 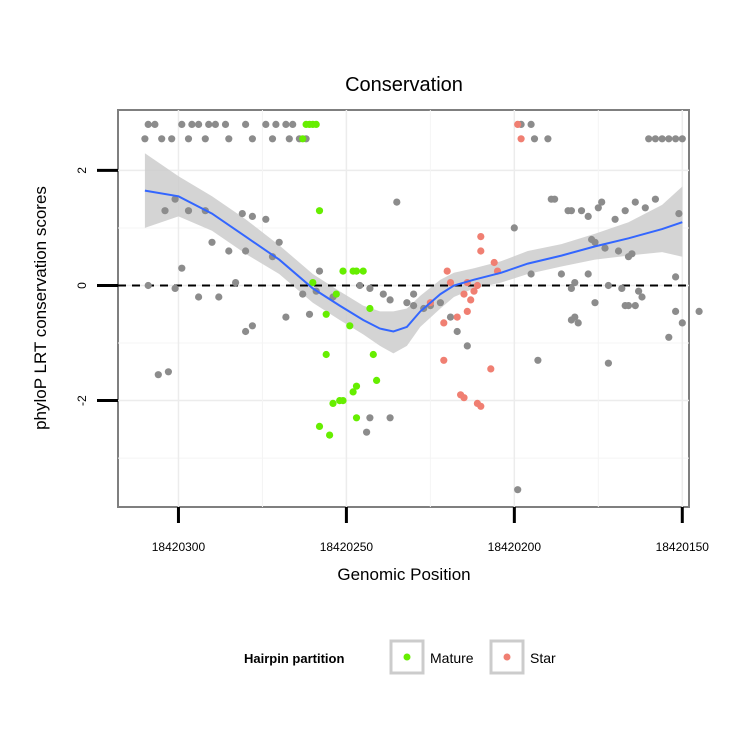 I want to click on legend: Hairpin partition Mature Star, so click(x=400, y=657).